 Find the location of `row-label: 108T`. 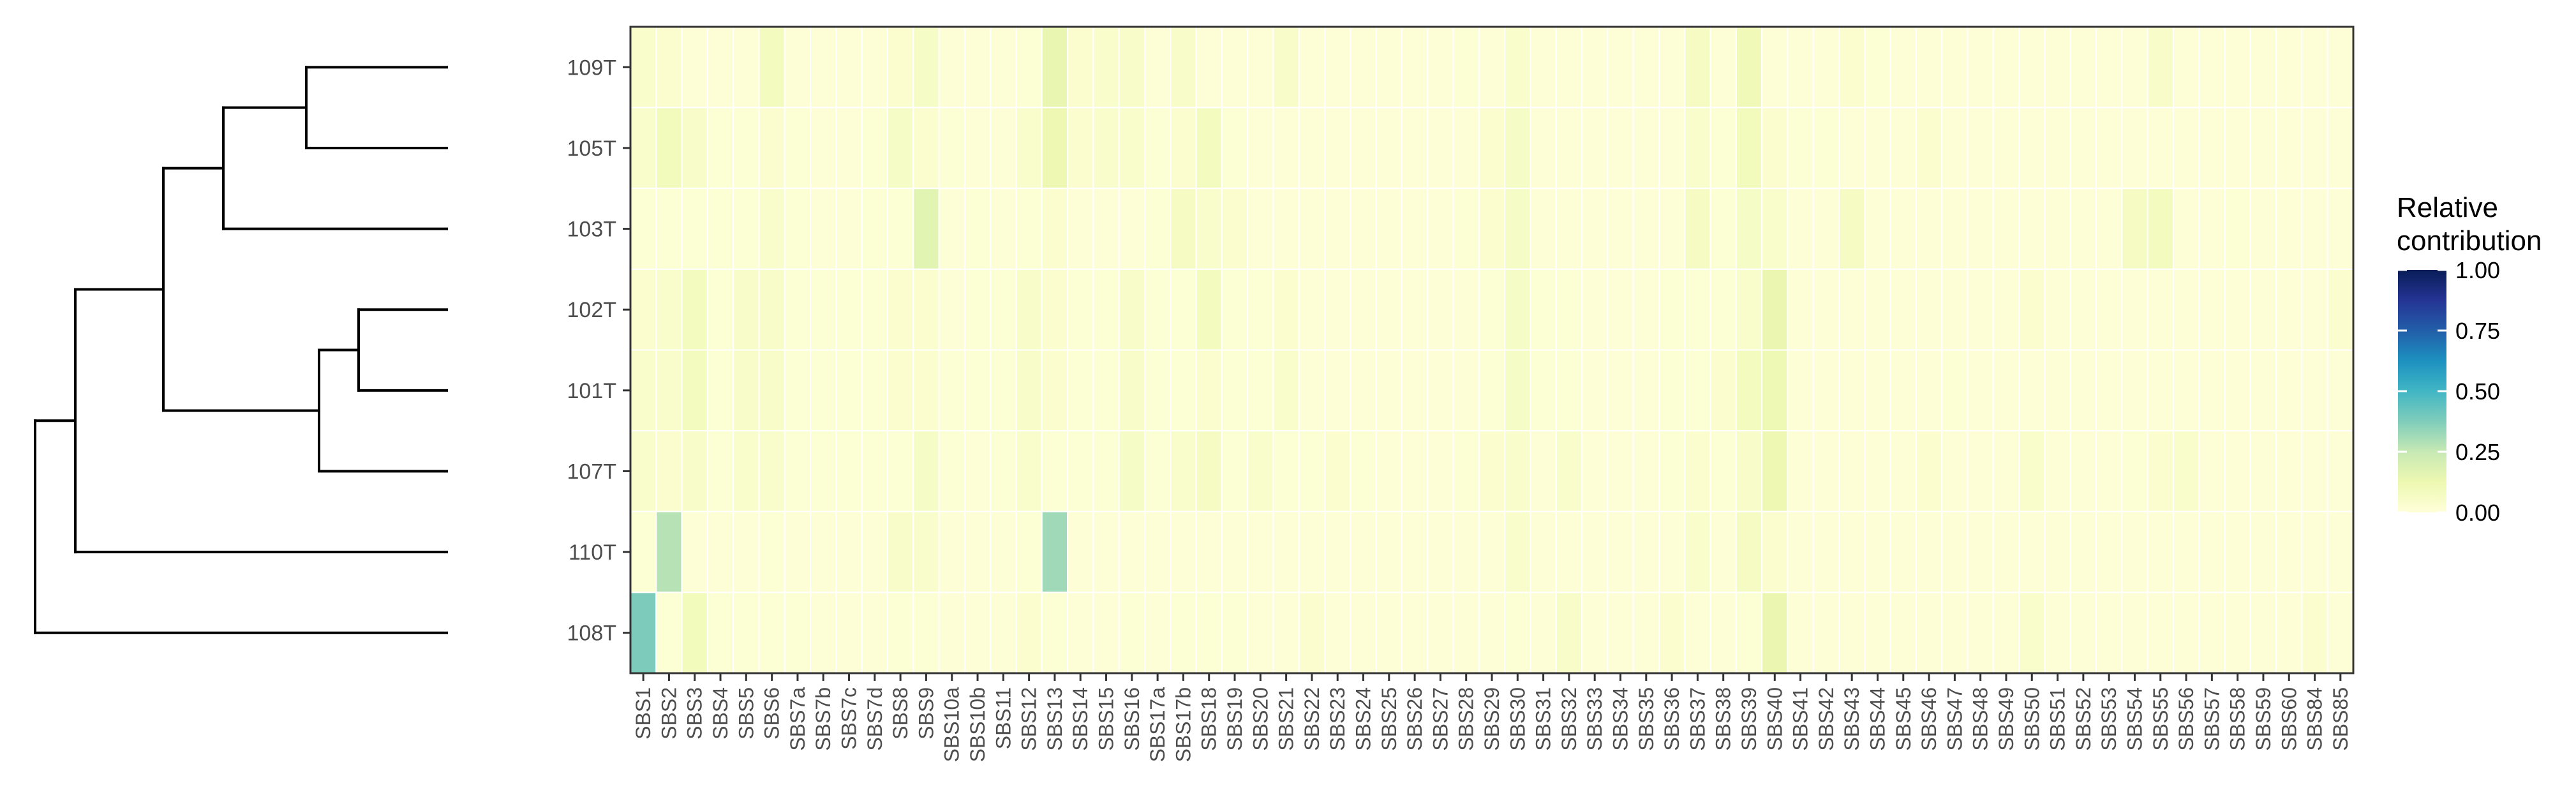

row-label: 108T is located at coordinates (592, 634).